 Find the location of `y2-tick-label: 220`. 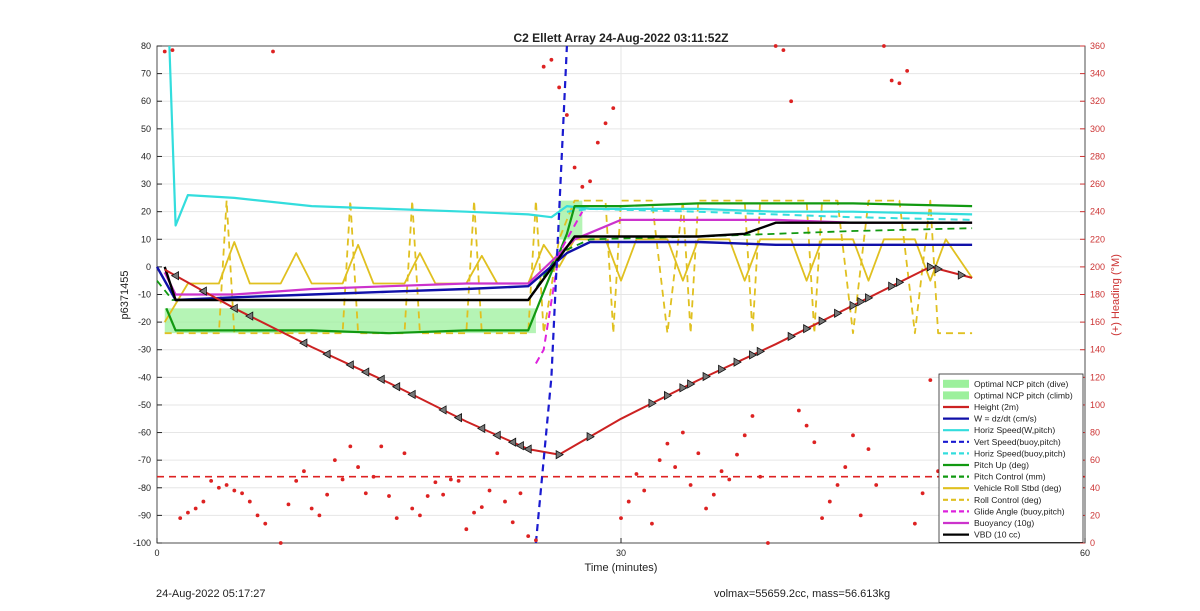

y2-tick-label: 220 is located at coordinates (1097, 239).